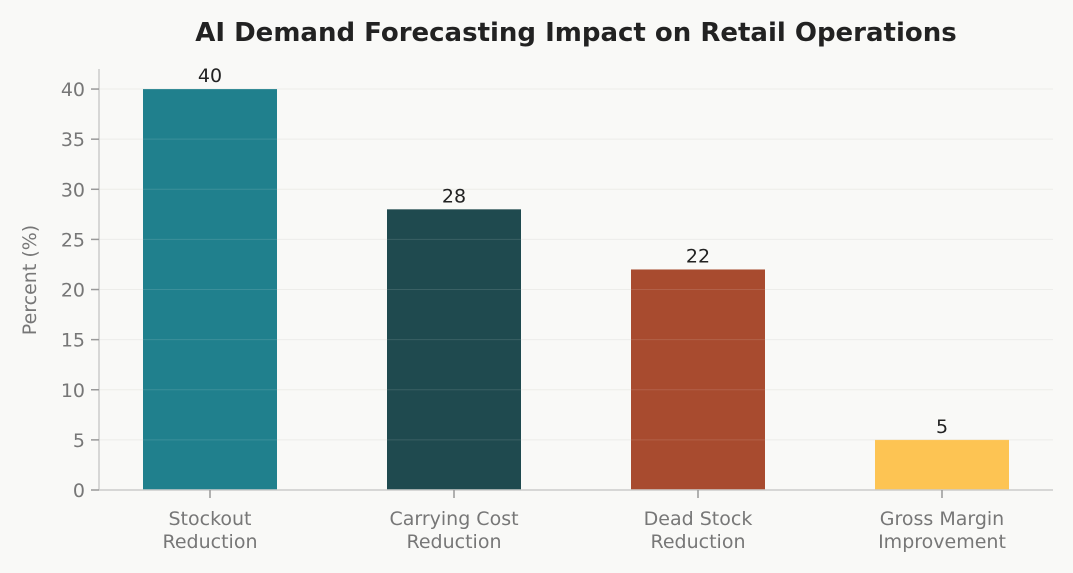 Image resolution: width=1073 pixels, height=573 pixels. What do you see at coordinates (73, 140) in the screenshot?
I see `y-tick-label: 35` at bounding box center [73, 140].